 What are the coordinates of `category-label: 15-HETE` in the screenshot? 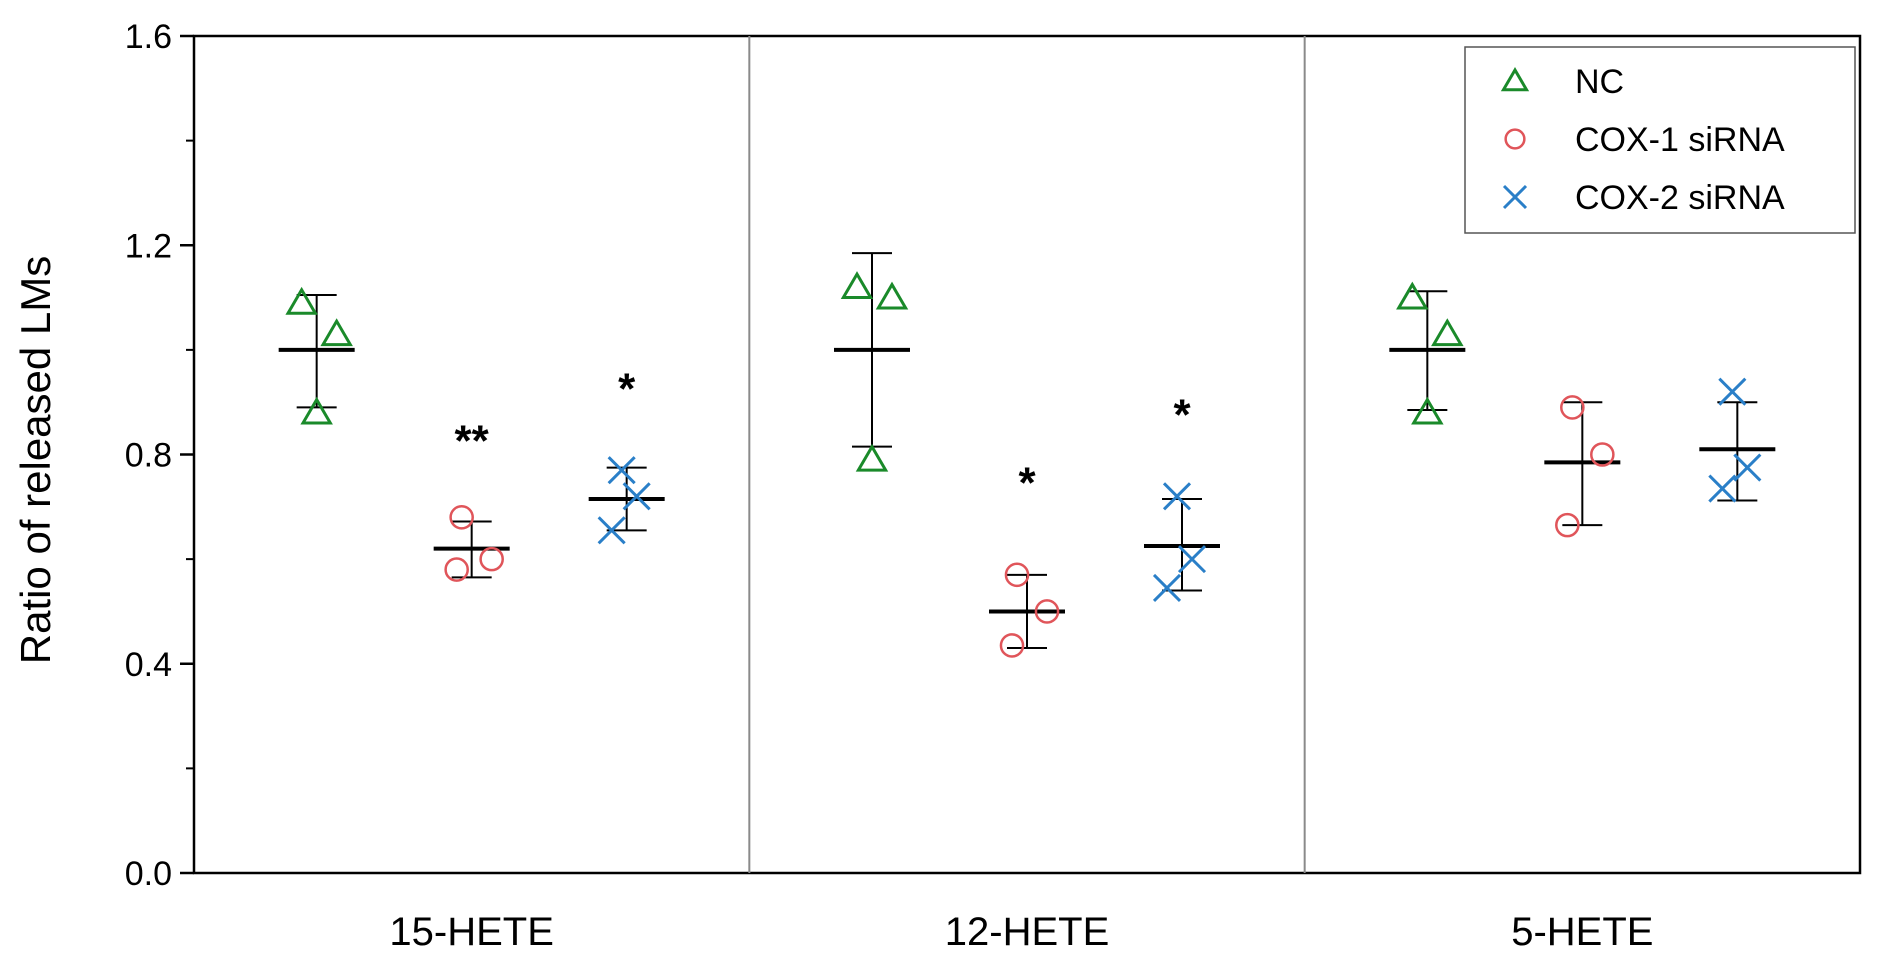 It's located at (471, 932).